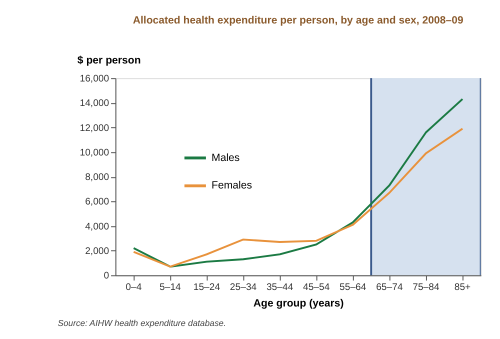 The image size is (500, 339). I want to click on x-tick-label: 55–64, so click(353, 288).